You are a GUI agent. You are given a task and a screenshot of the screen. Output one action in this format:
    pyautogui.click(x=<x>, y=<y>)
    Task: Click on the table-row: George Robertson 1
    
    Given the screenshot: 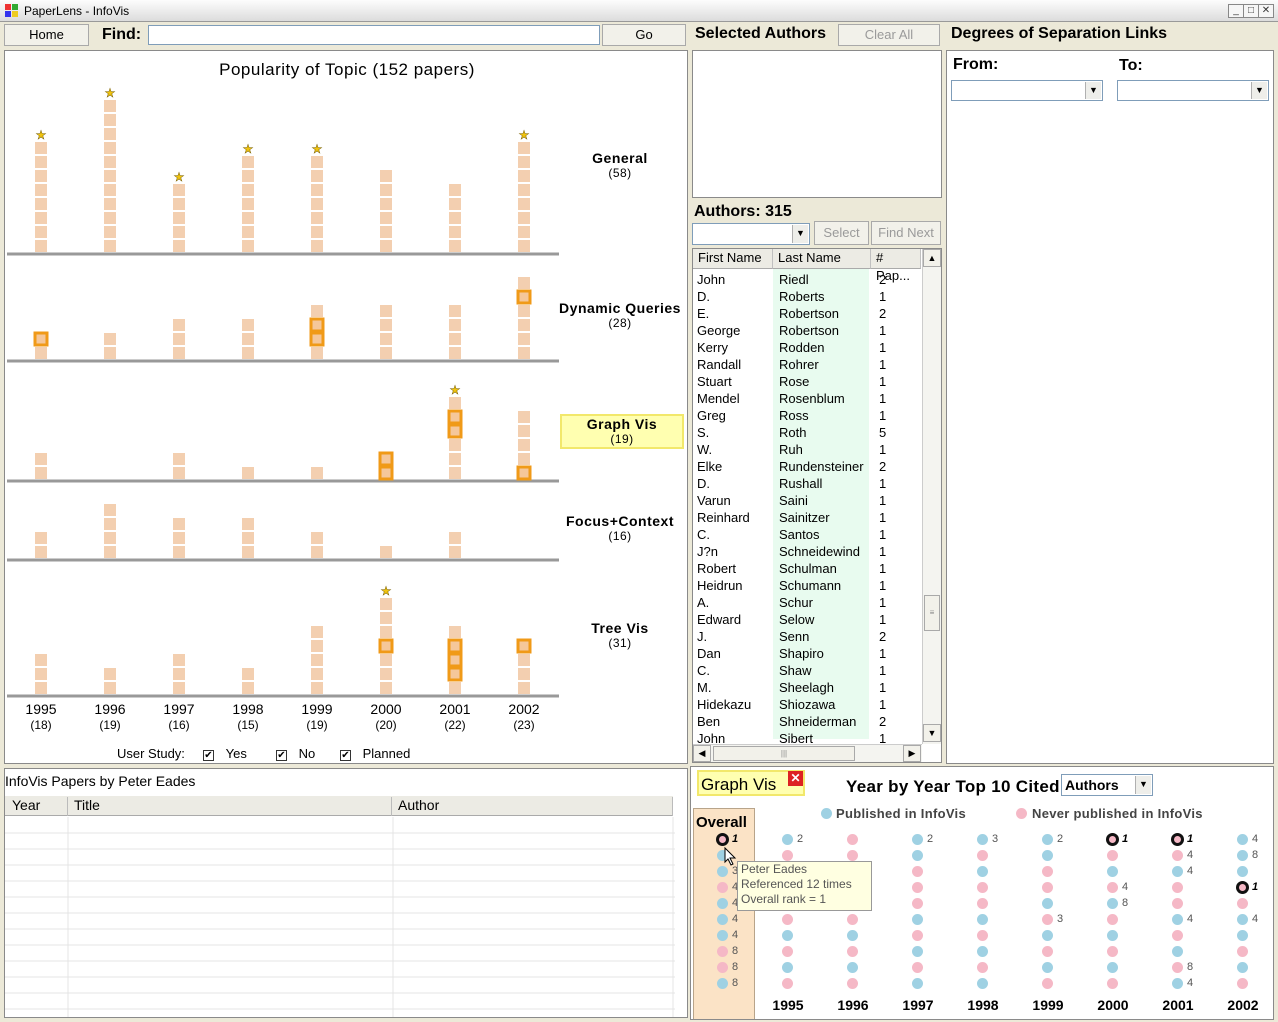 What is the action you would take?
    pyautogui.click(x=807, y=330)
    